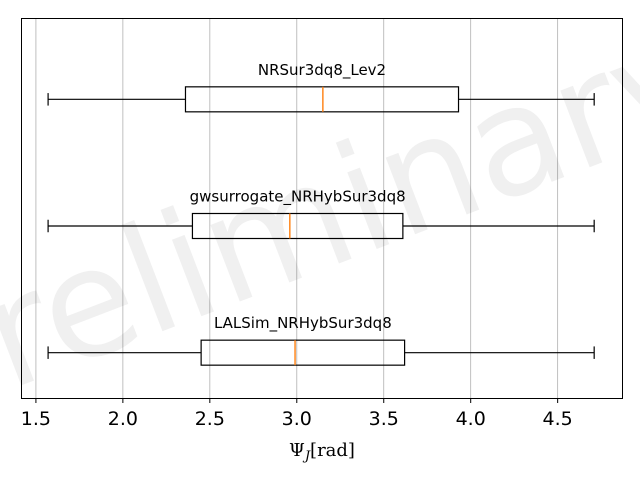  Describe the element at coordinates (558, 419) in the screenshot. I see `x-tick-label: 4.5` at that location.